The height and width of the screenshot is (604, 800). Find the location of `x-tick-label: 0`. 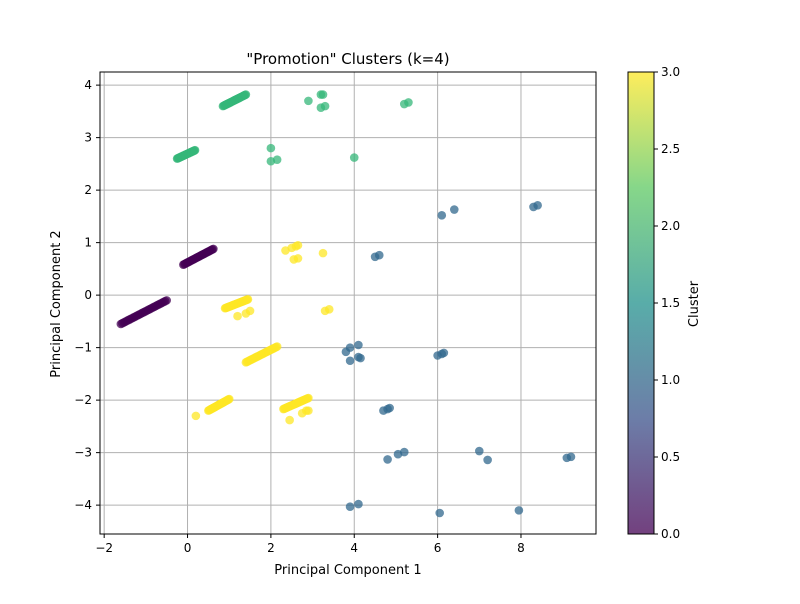

x-tick-label: 0 is located at coordinates (188, 548).